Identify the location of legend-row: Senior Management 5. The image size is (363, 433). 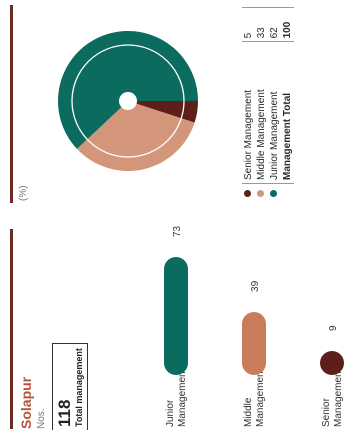
(248, 102).